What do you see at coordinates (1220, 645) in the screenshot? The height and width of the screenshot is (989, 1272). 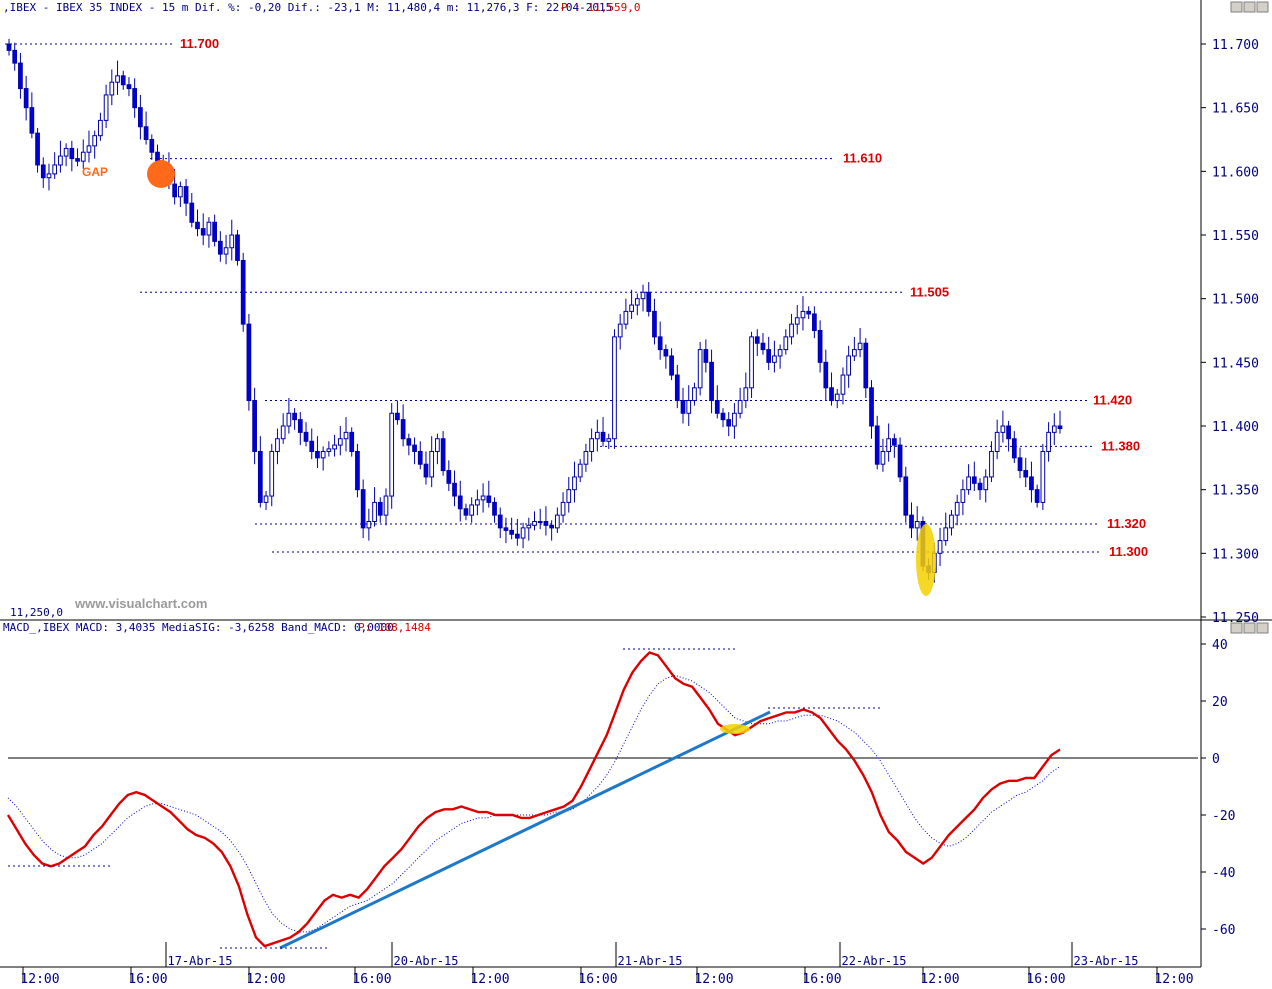 I see `macd-tick-label: 40` at bounding box center [1220, 645].